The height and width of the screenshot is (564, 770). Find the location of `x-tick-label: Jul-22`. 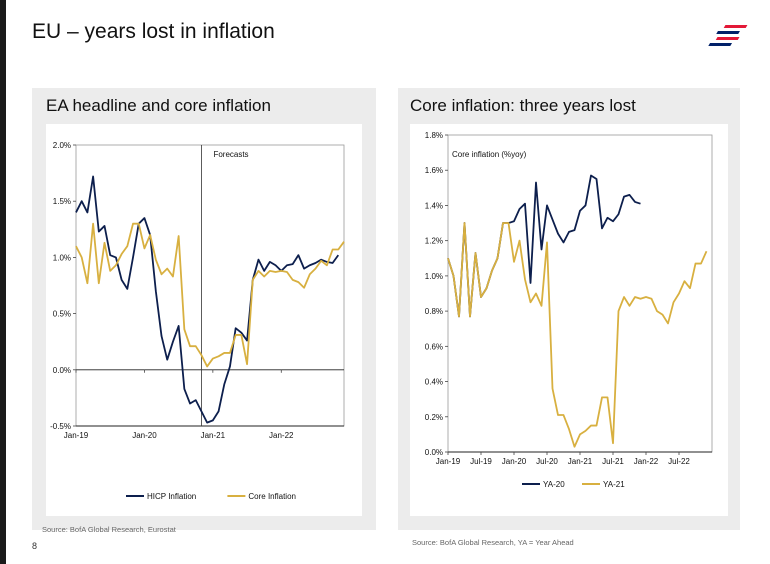

x-tick-label: Jul-22 is located at coordinates (679, 461).